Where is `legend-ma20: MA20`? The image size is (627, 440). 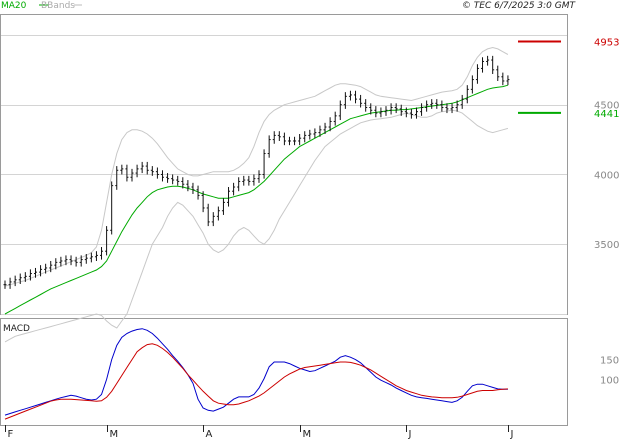
legend-ma20: MA20 is located at coordinates (14, 6).